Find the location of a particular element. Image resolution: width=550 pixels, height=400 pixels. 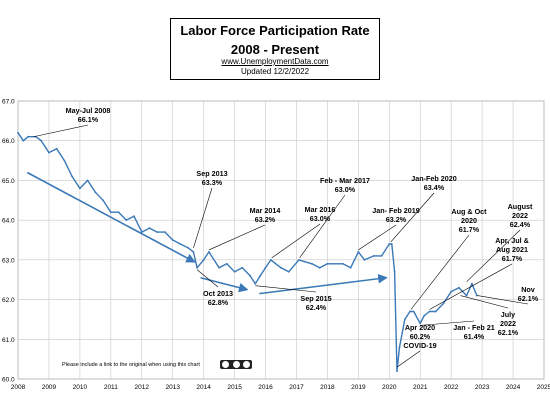

annotation-label: 63.0% is located at coordinates (345, 189).